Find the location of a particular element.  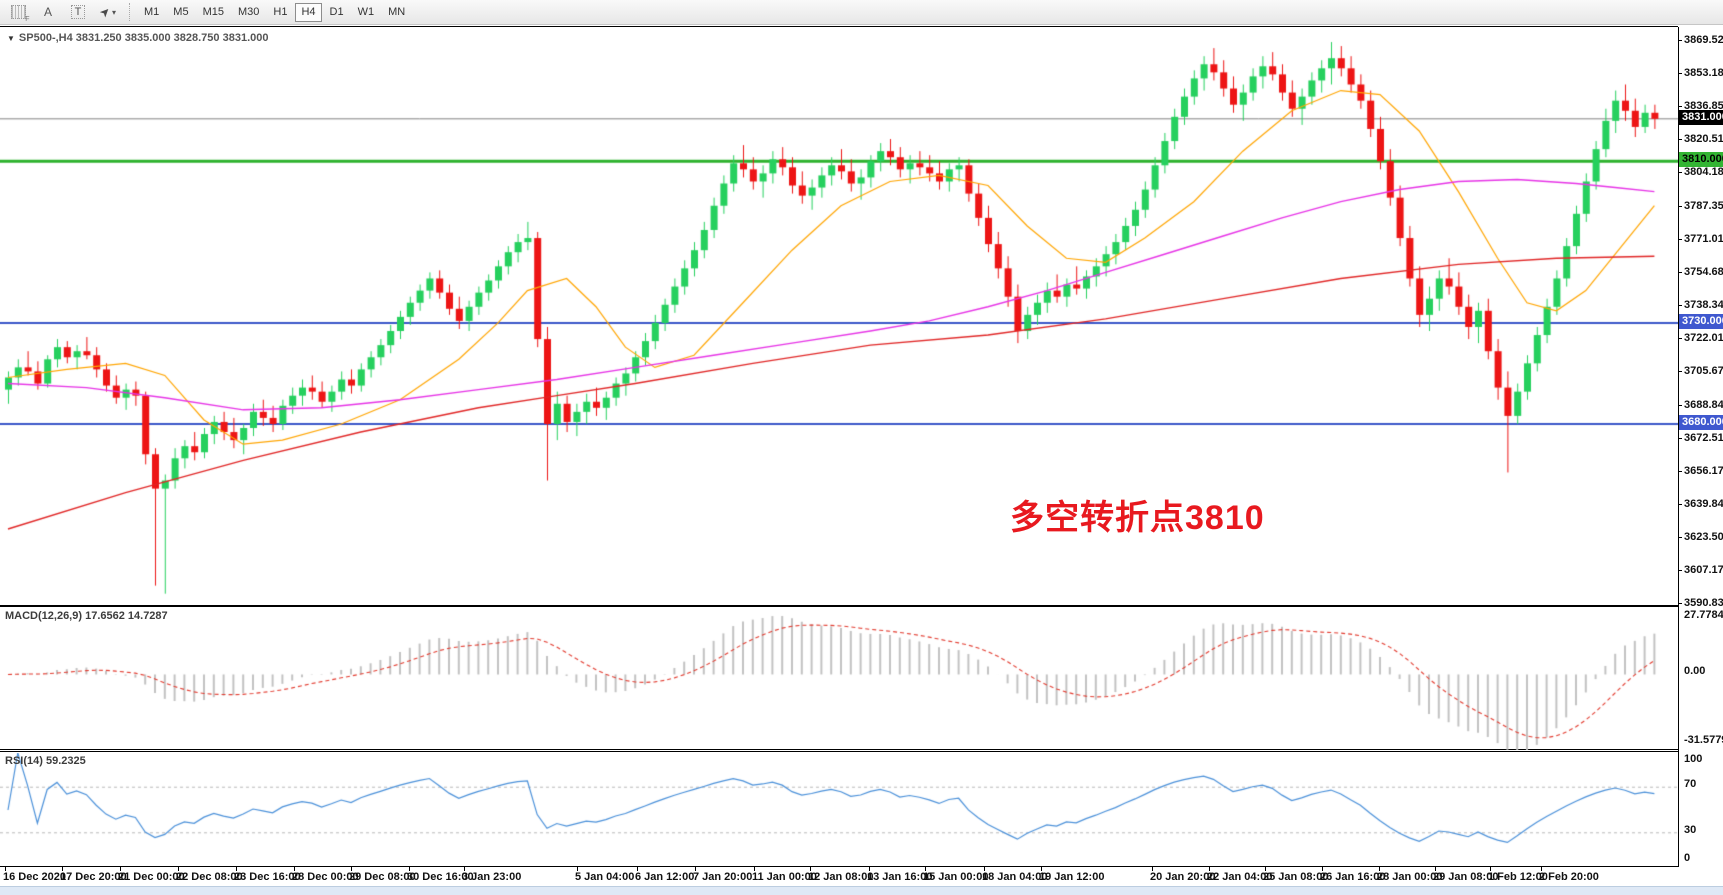

time-axis-label: 1 Feb 12:00 is located at coordinates (1518, 877).